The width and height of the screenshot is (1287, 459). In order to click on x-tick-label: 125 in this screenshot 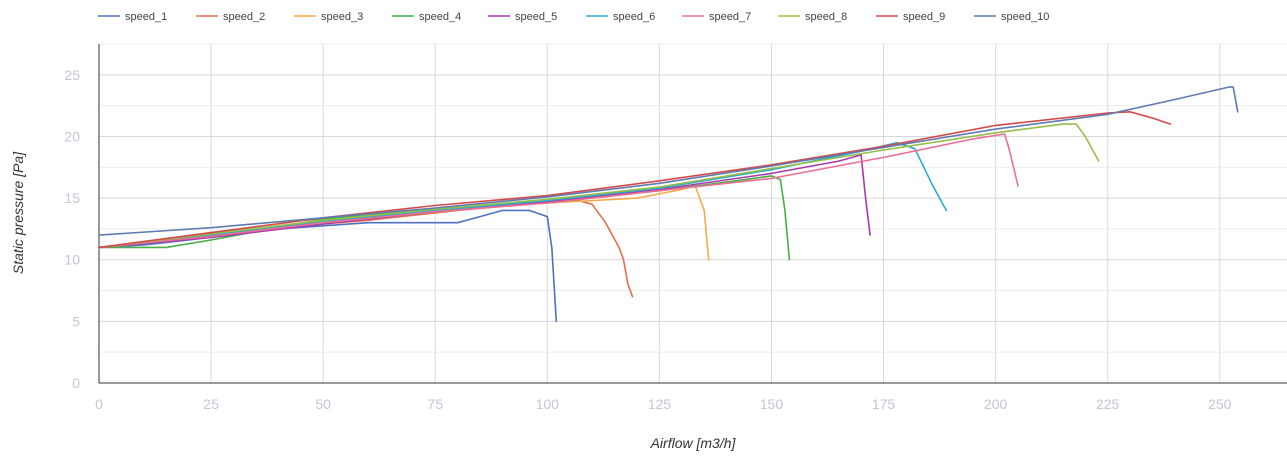, I will do `click(660, 404)`.